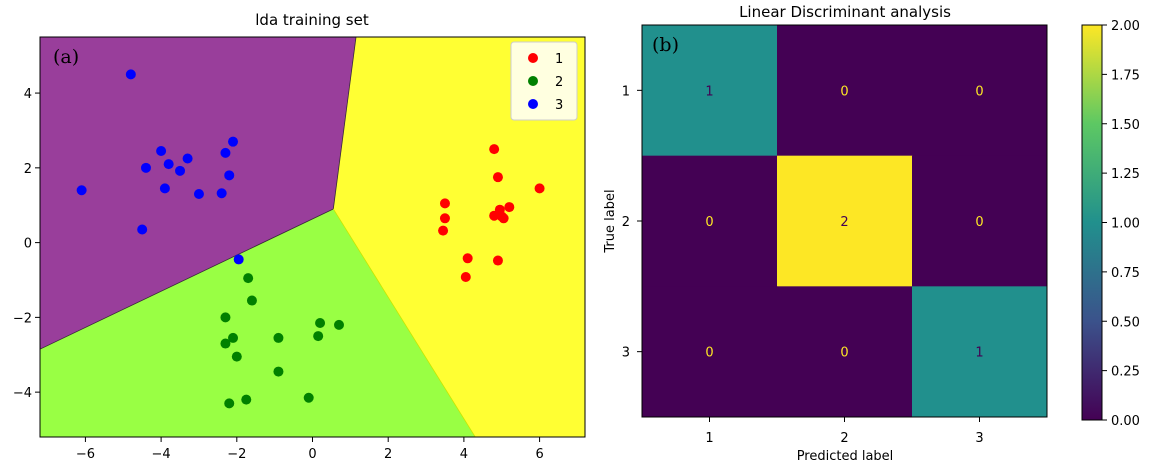 The image size is (1151, 466). I want to click on cell-value-label: 1, so click(709, 91).